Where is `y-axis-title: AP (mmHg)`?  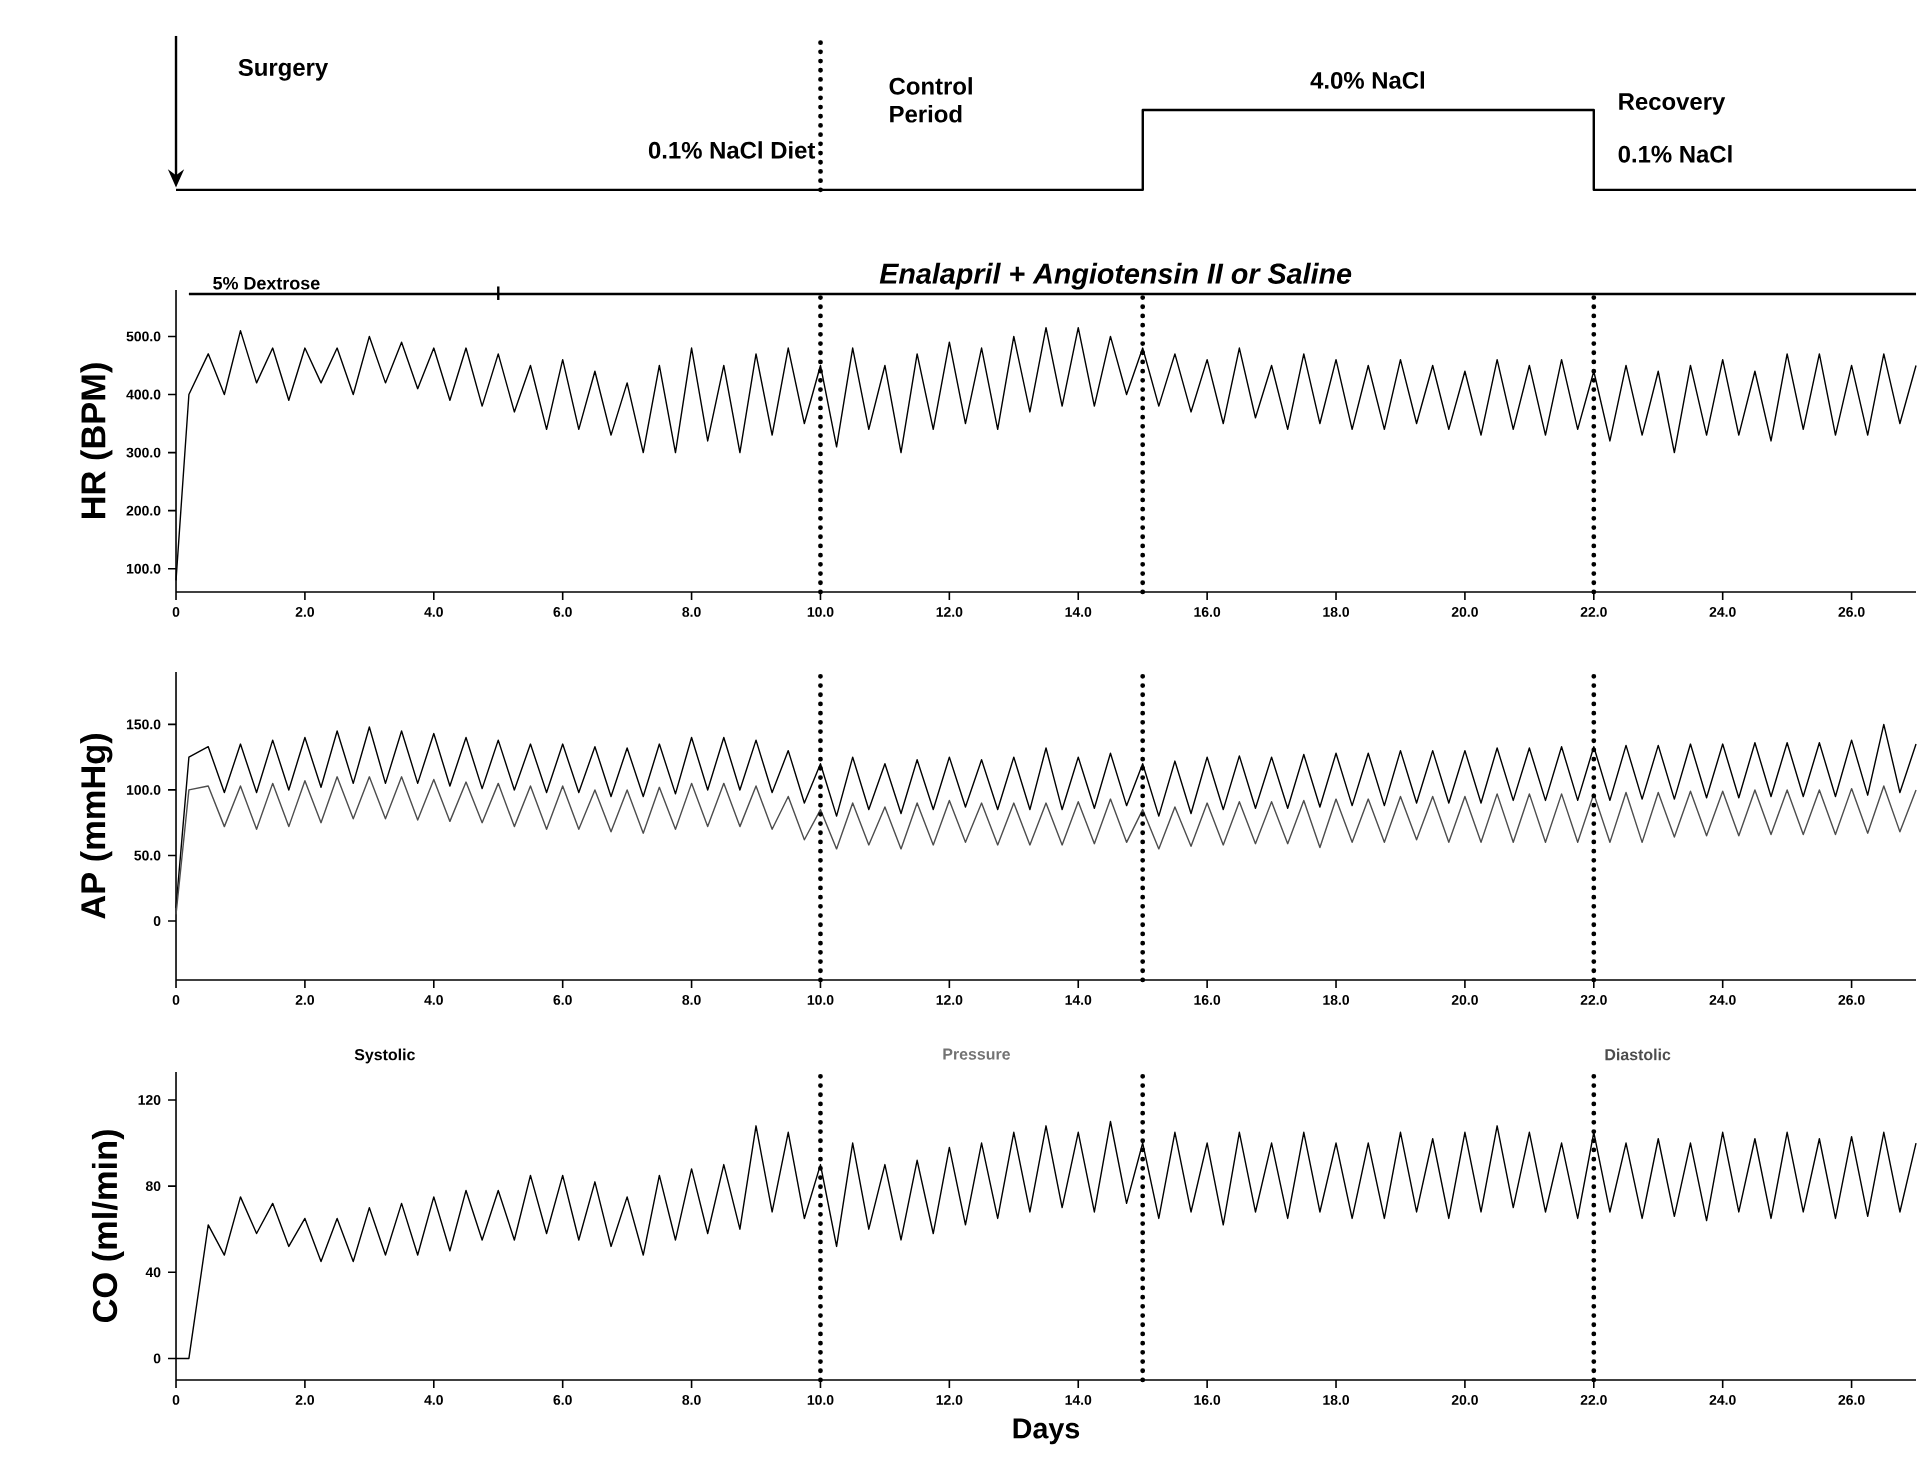 y-axis-title: AP (mmHg) is located at coordinates (96, 826).